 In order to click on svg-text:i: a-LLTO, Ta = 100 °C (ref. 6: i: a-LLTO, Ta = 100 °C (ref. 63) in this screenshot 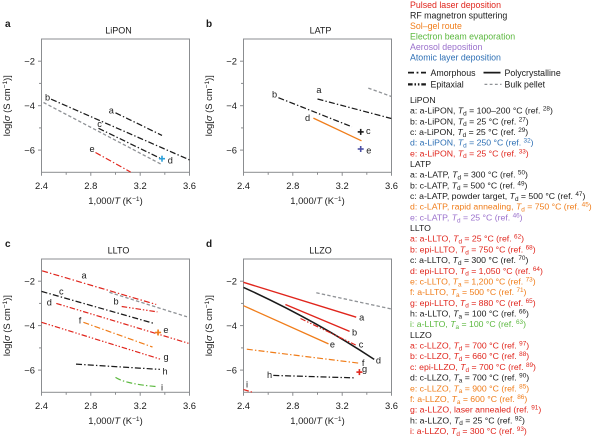, I will do `click(468, 325)`.